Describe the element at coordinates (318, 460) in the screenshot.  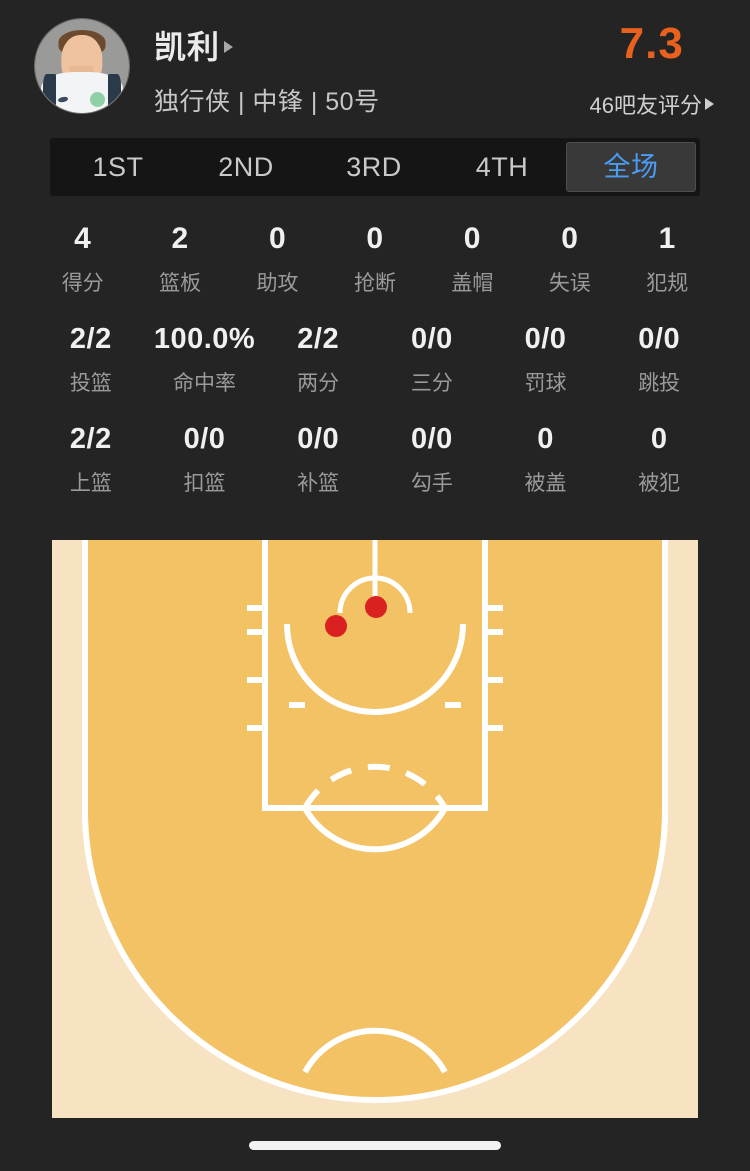
I see `stat-putbacks: 0/0 补篮` at that location.